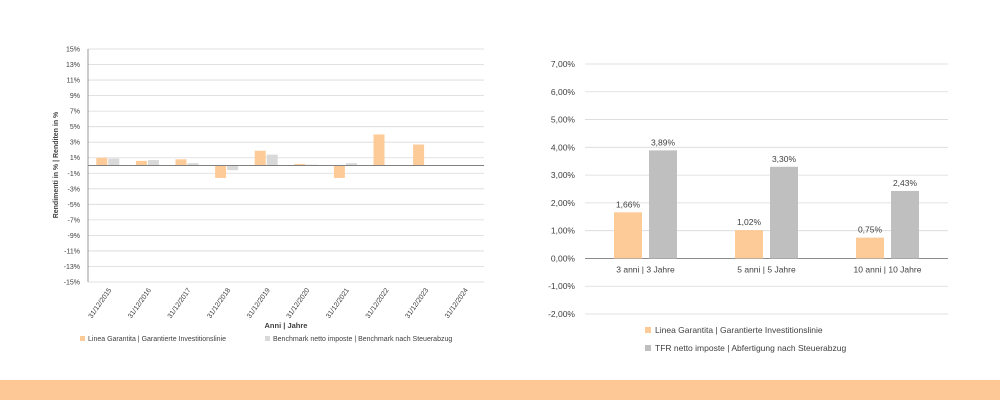  Describe the element at coordinates (74, 81) in the screenshot. I see `y-tick-label: 11%` at that location.